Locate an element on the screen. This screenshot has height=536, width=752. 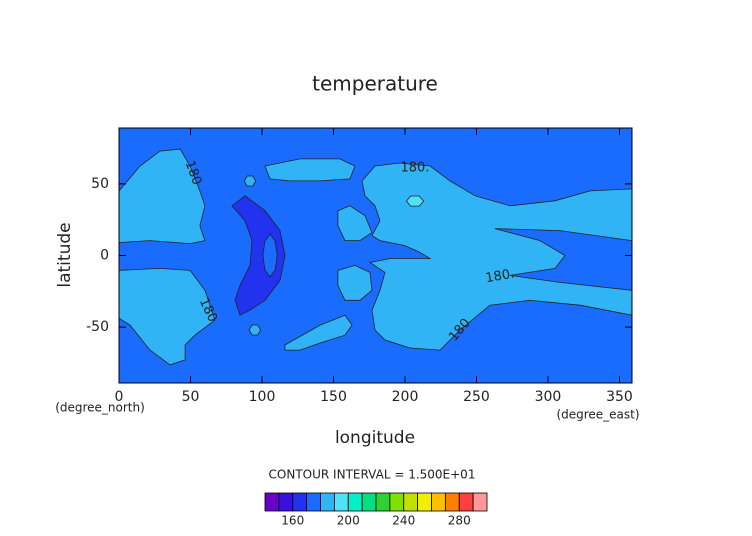
x-tick-label: 150 is located at coordinates (333, 397).